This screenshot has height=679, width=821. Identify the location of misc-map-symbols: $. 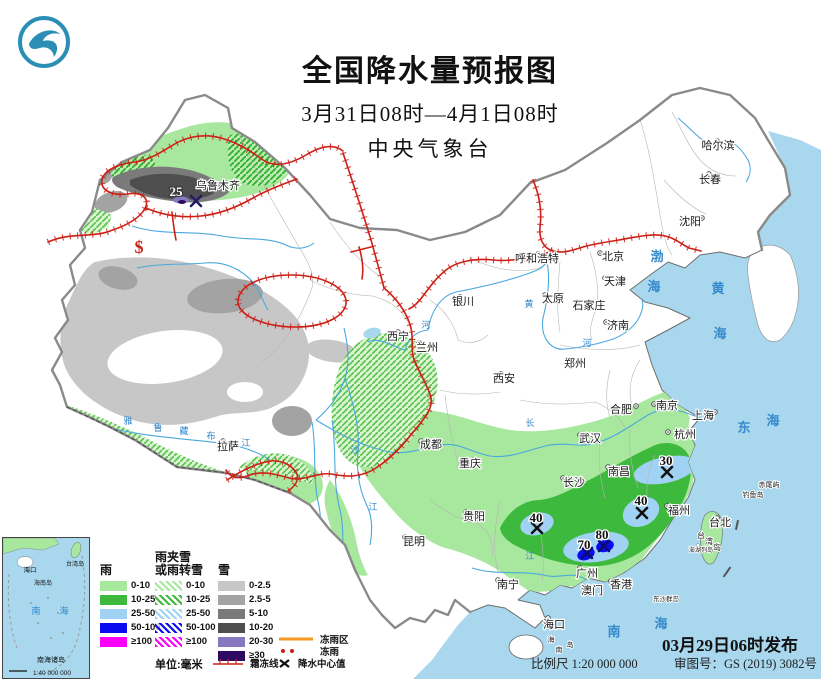
(139, 247).